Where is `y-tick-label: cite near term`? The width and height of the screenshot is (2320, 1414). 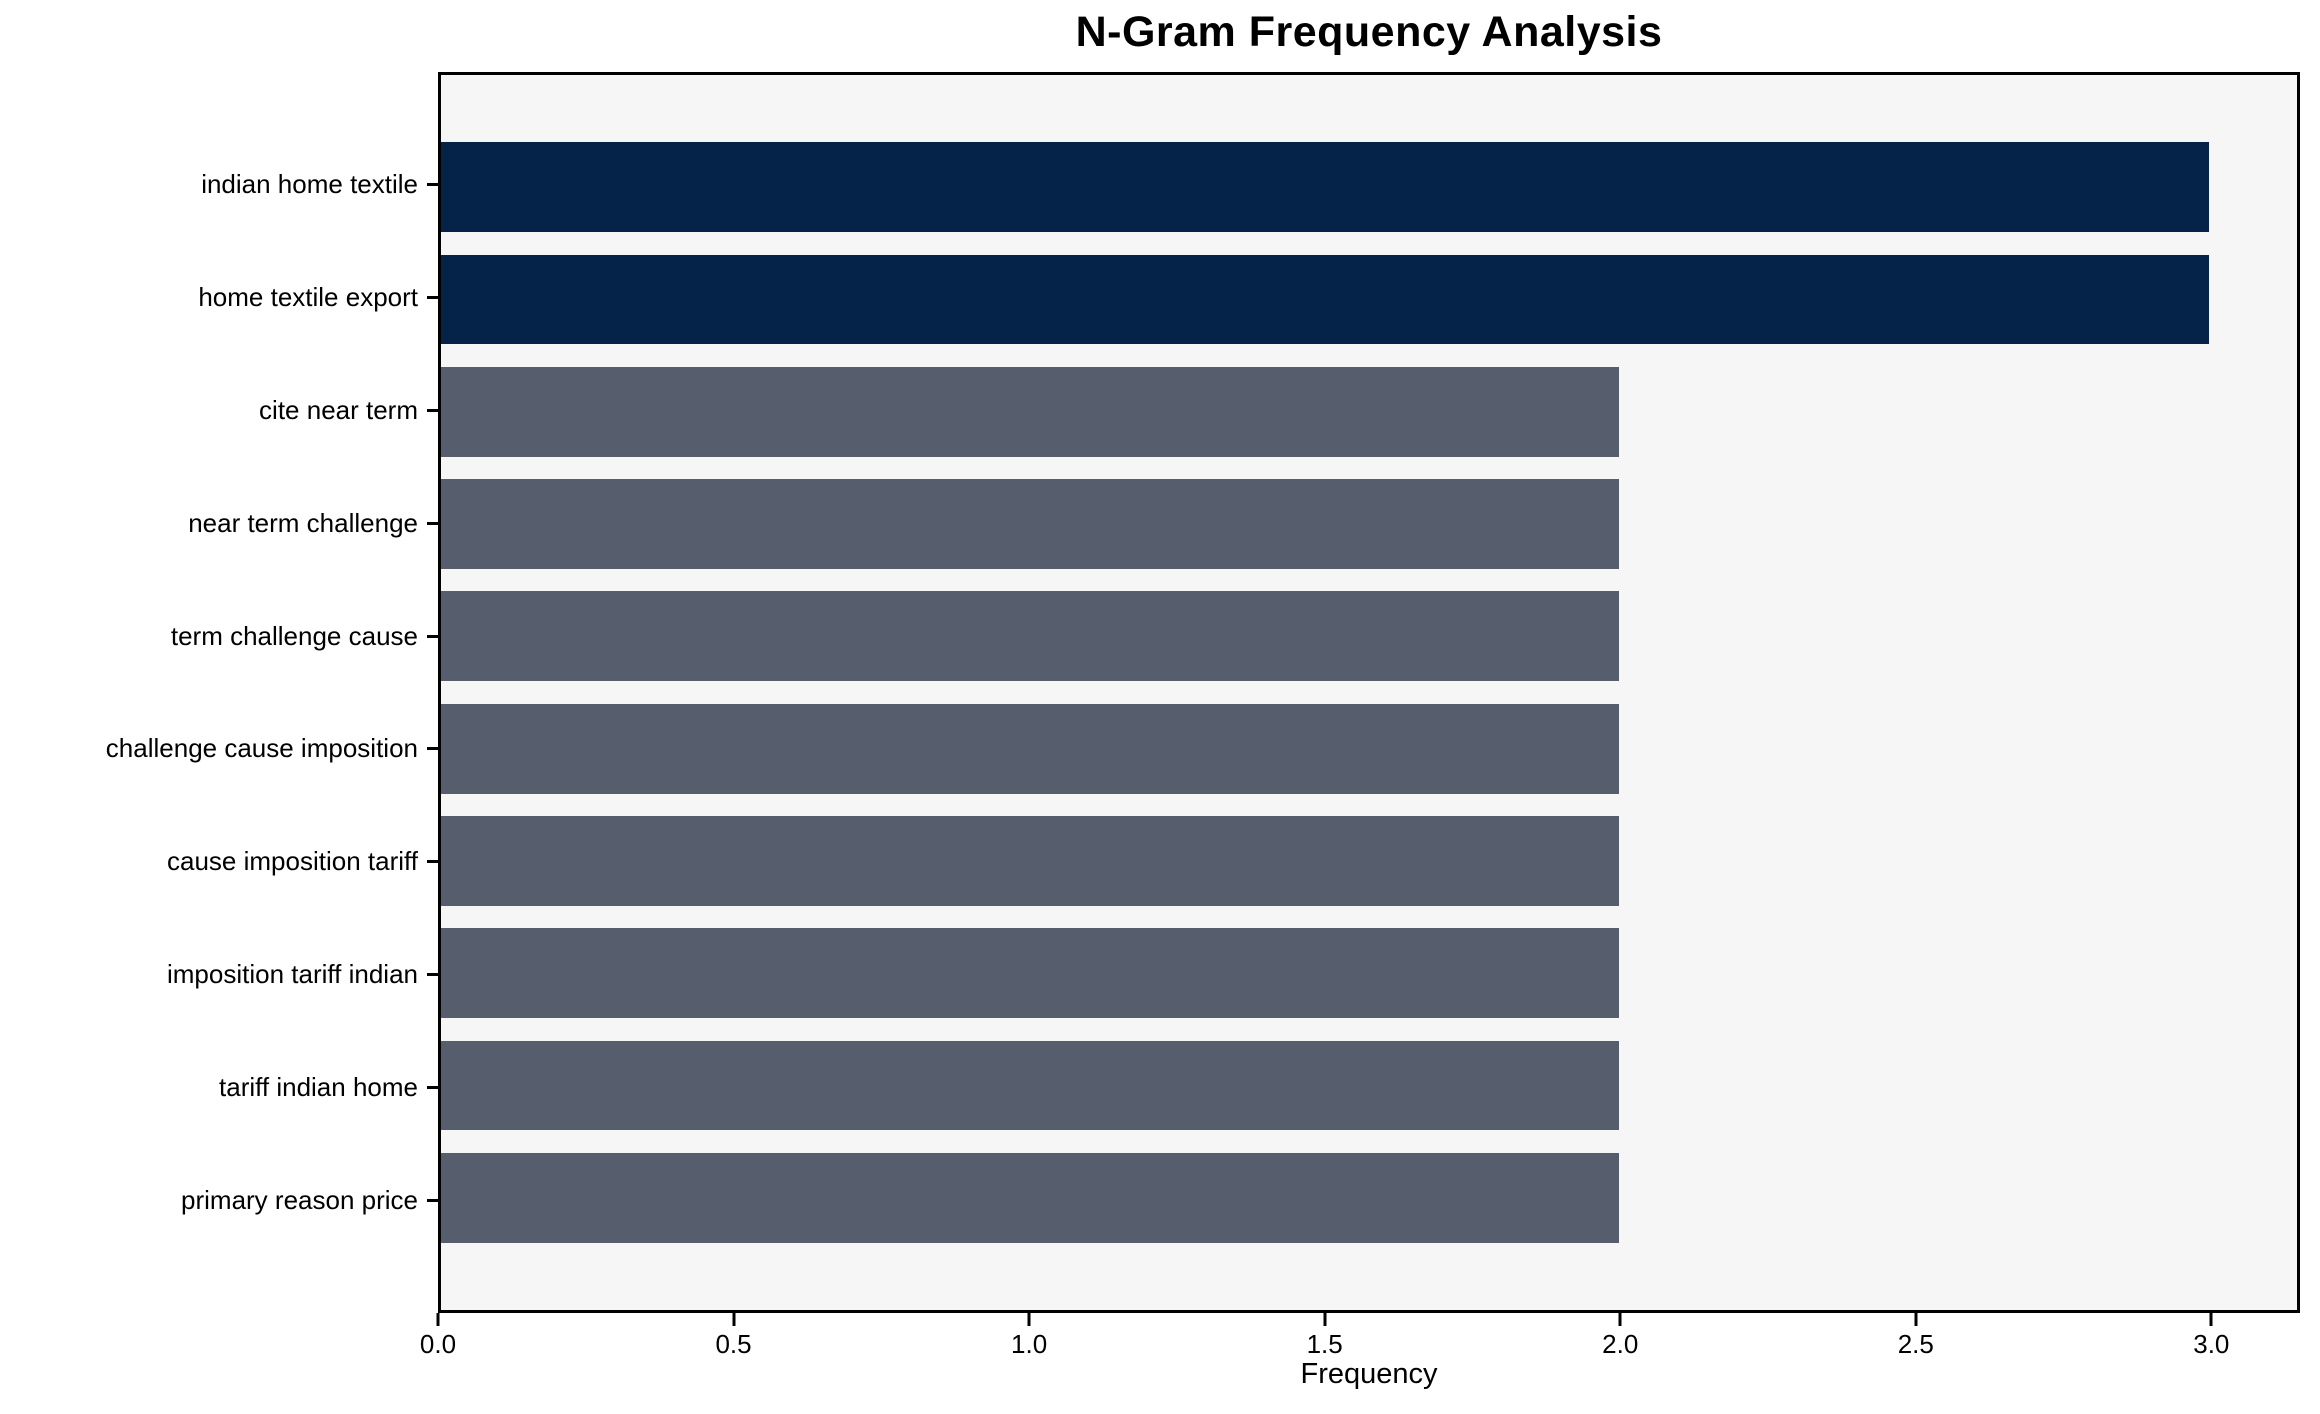
y-tick-label: cite near term is located at coordinates (338, 409).